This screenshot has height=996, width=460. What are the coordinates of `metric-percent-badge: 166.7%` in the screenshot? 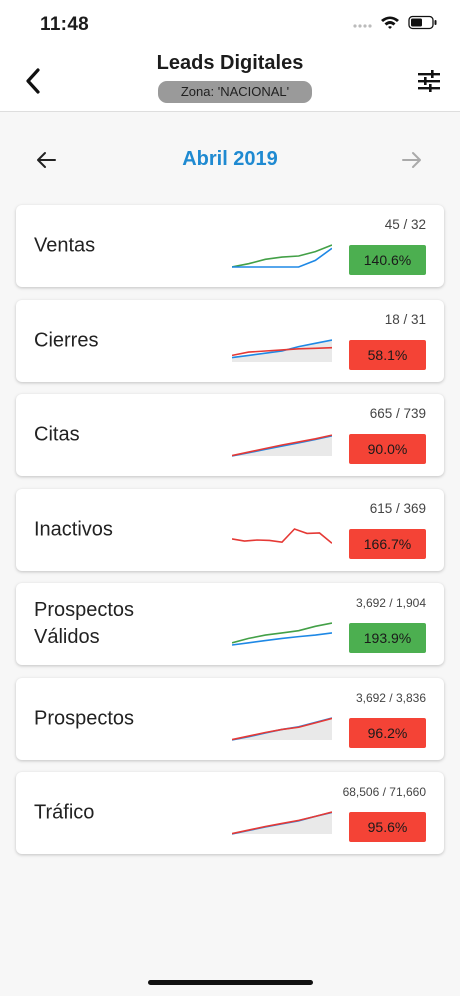 It's located at (387, 543).